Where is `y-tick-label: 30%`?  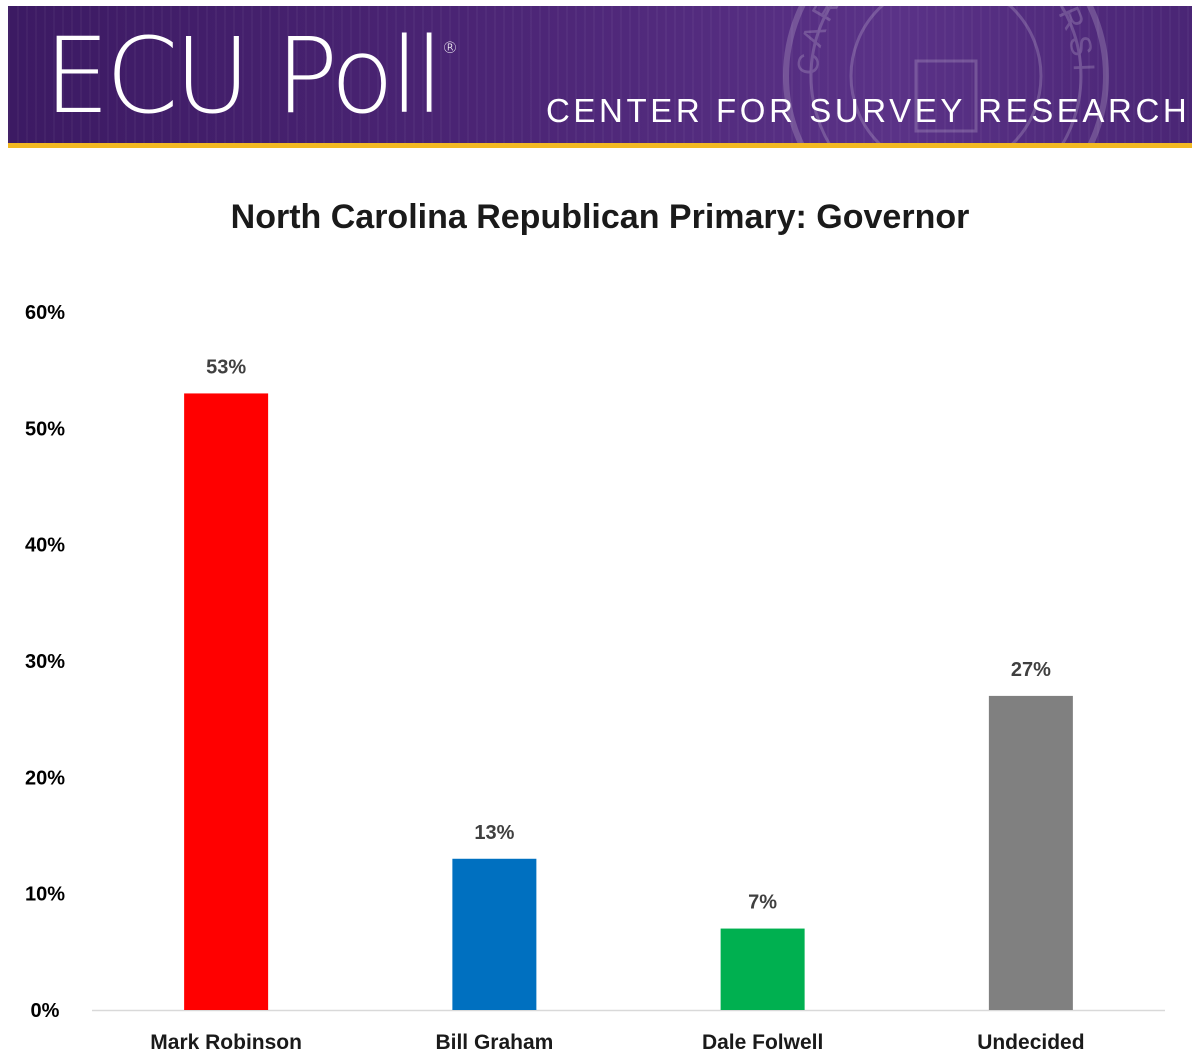 y-tick-label: 30% is located at coordinates (45, 662).